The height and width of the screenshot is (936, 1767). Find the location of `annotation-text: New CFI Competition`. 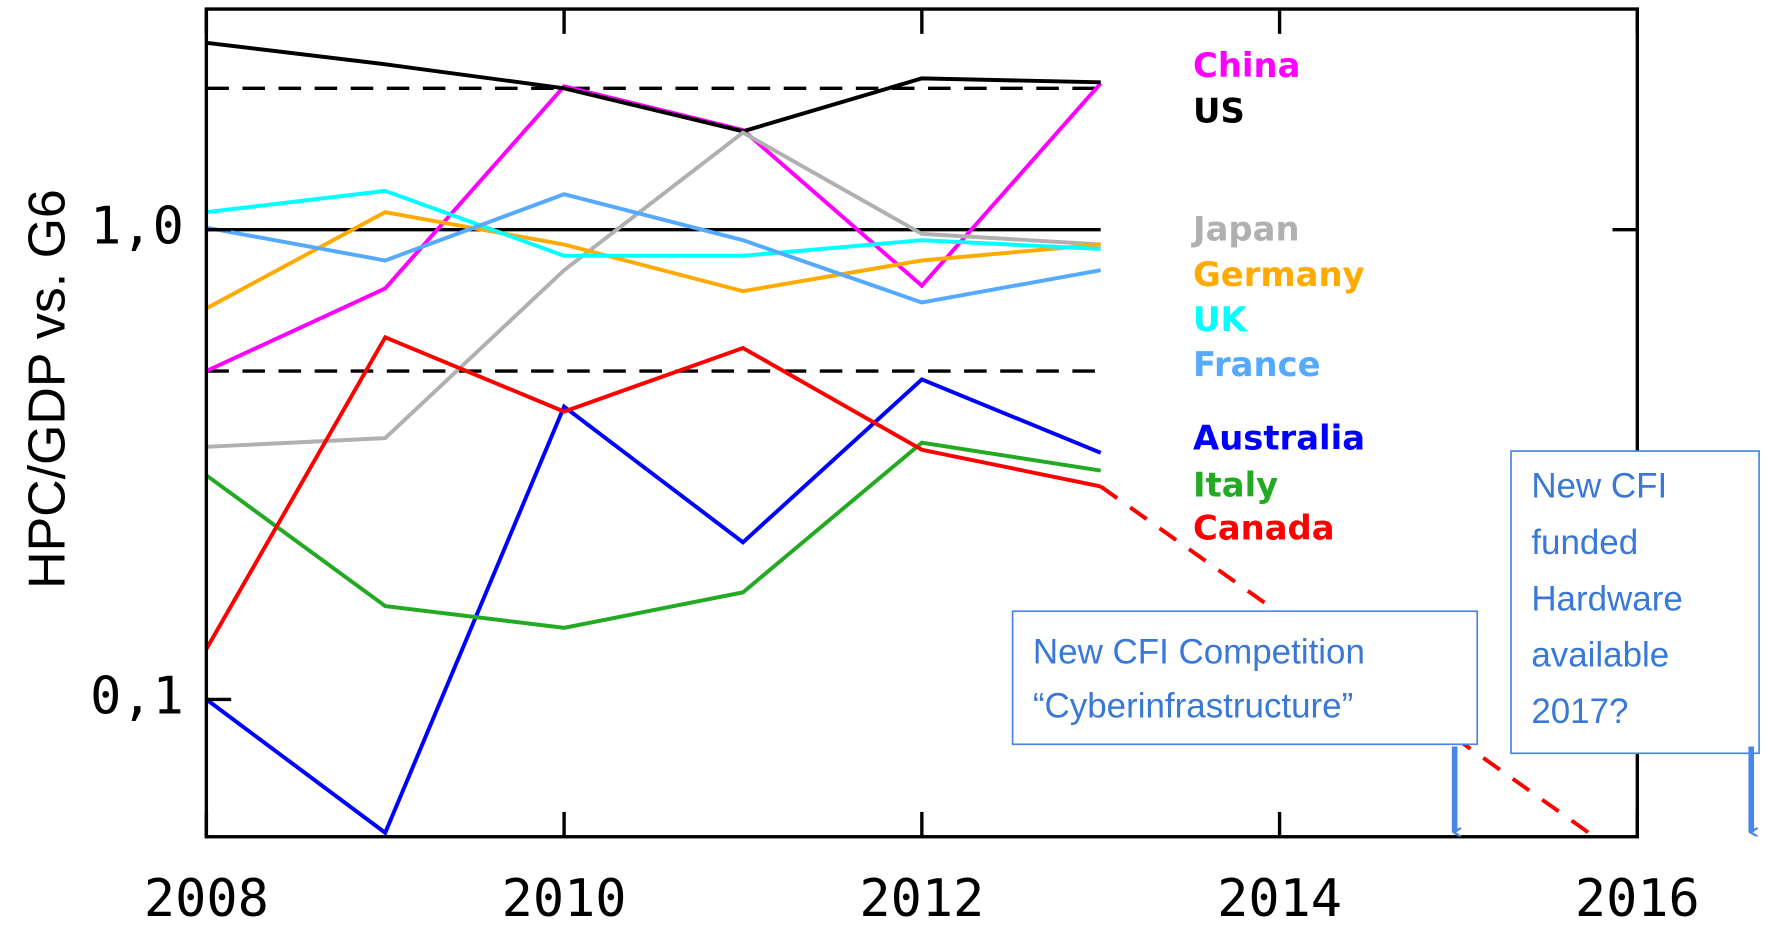

annotation-text: New CFI Competition is located at coordinates (1199, 651).